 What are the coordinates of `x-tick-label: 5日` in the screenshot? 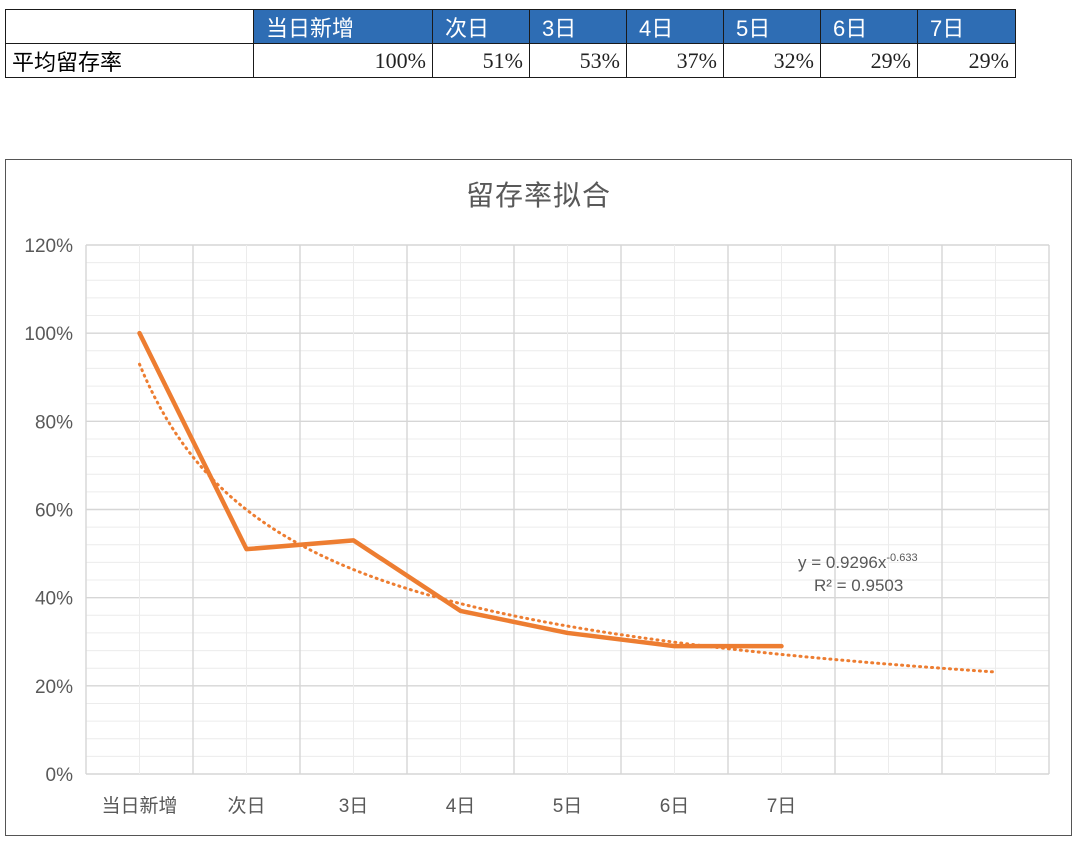 It's located at (568, 806).